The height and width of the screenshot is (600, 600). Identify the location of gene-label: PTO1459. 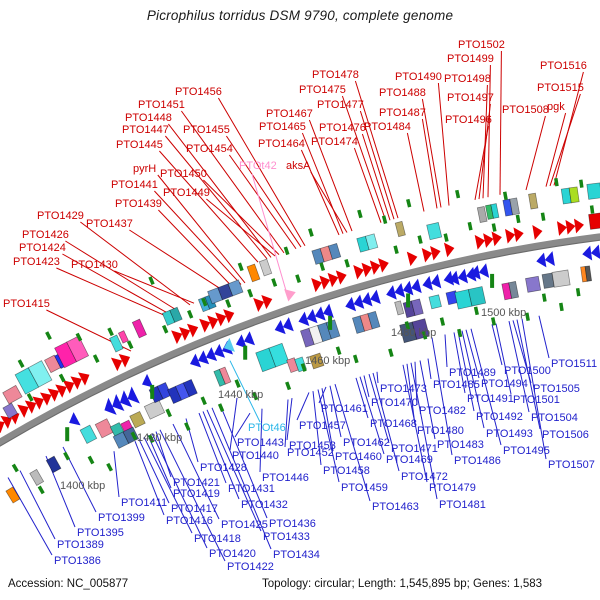
(364, 488).